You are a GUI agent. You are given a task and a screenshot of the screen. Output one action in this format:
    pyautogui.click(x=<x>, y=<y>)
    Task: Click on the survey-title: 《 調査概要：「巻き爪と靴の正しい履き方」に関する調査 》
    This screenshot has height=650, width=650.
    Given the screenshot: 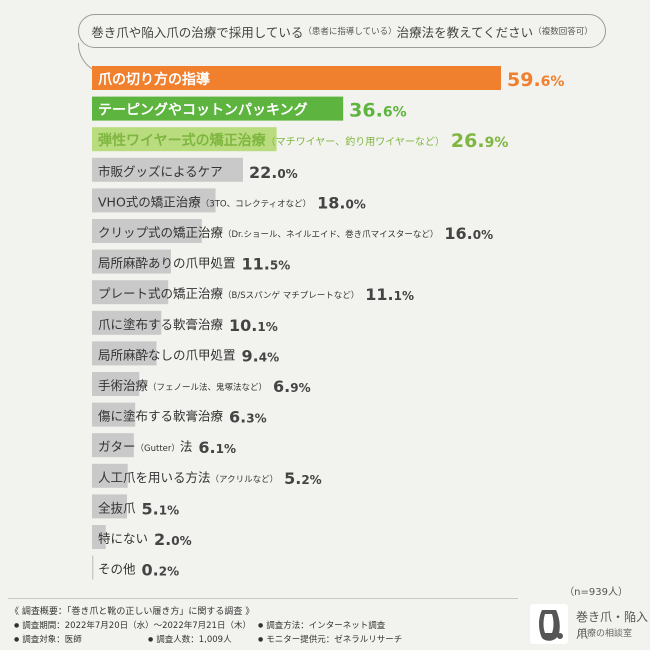 What is the action you would take?
    pyautogui.click(x=132, y=612)
    